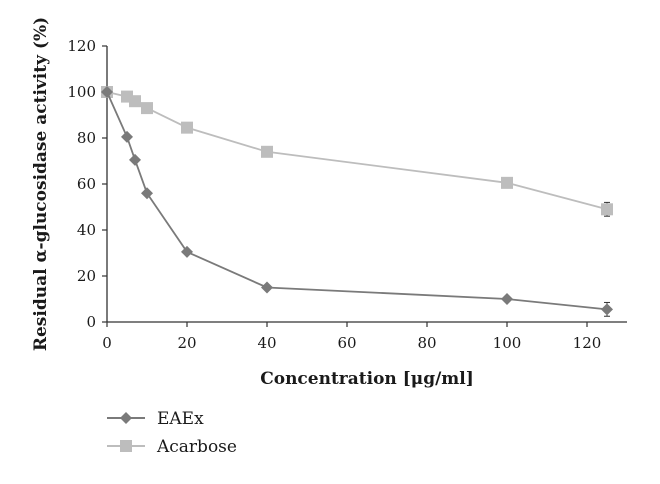 This screenshot has height=484, width=660. Describe the element at coordinates (81, 46) in the screenshot. I see `y-tick-label: 120` at that location.